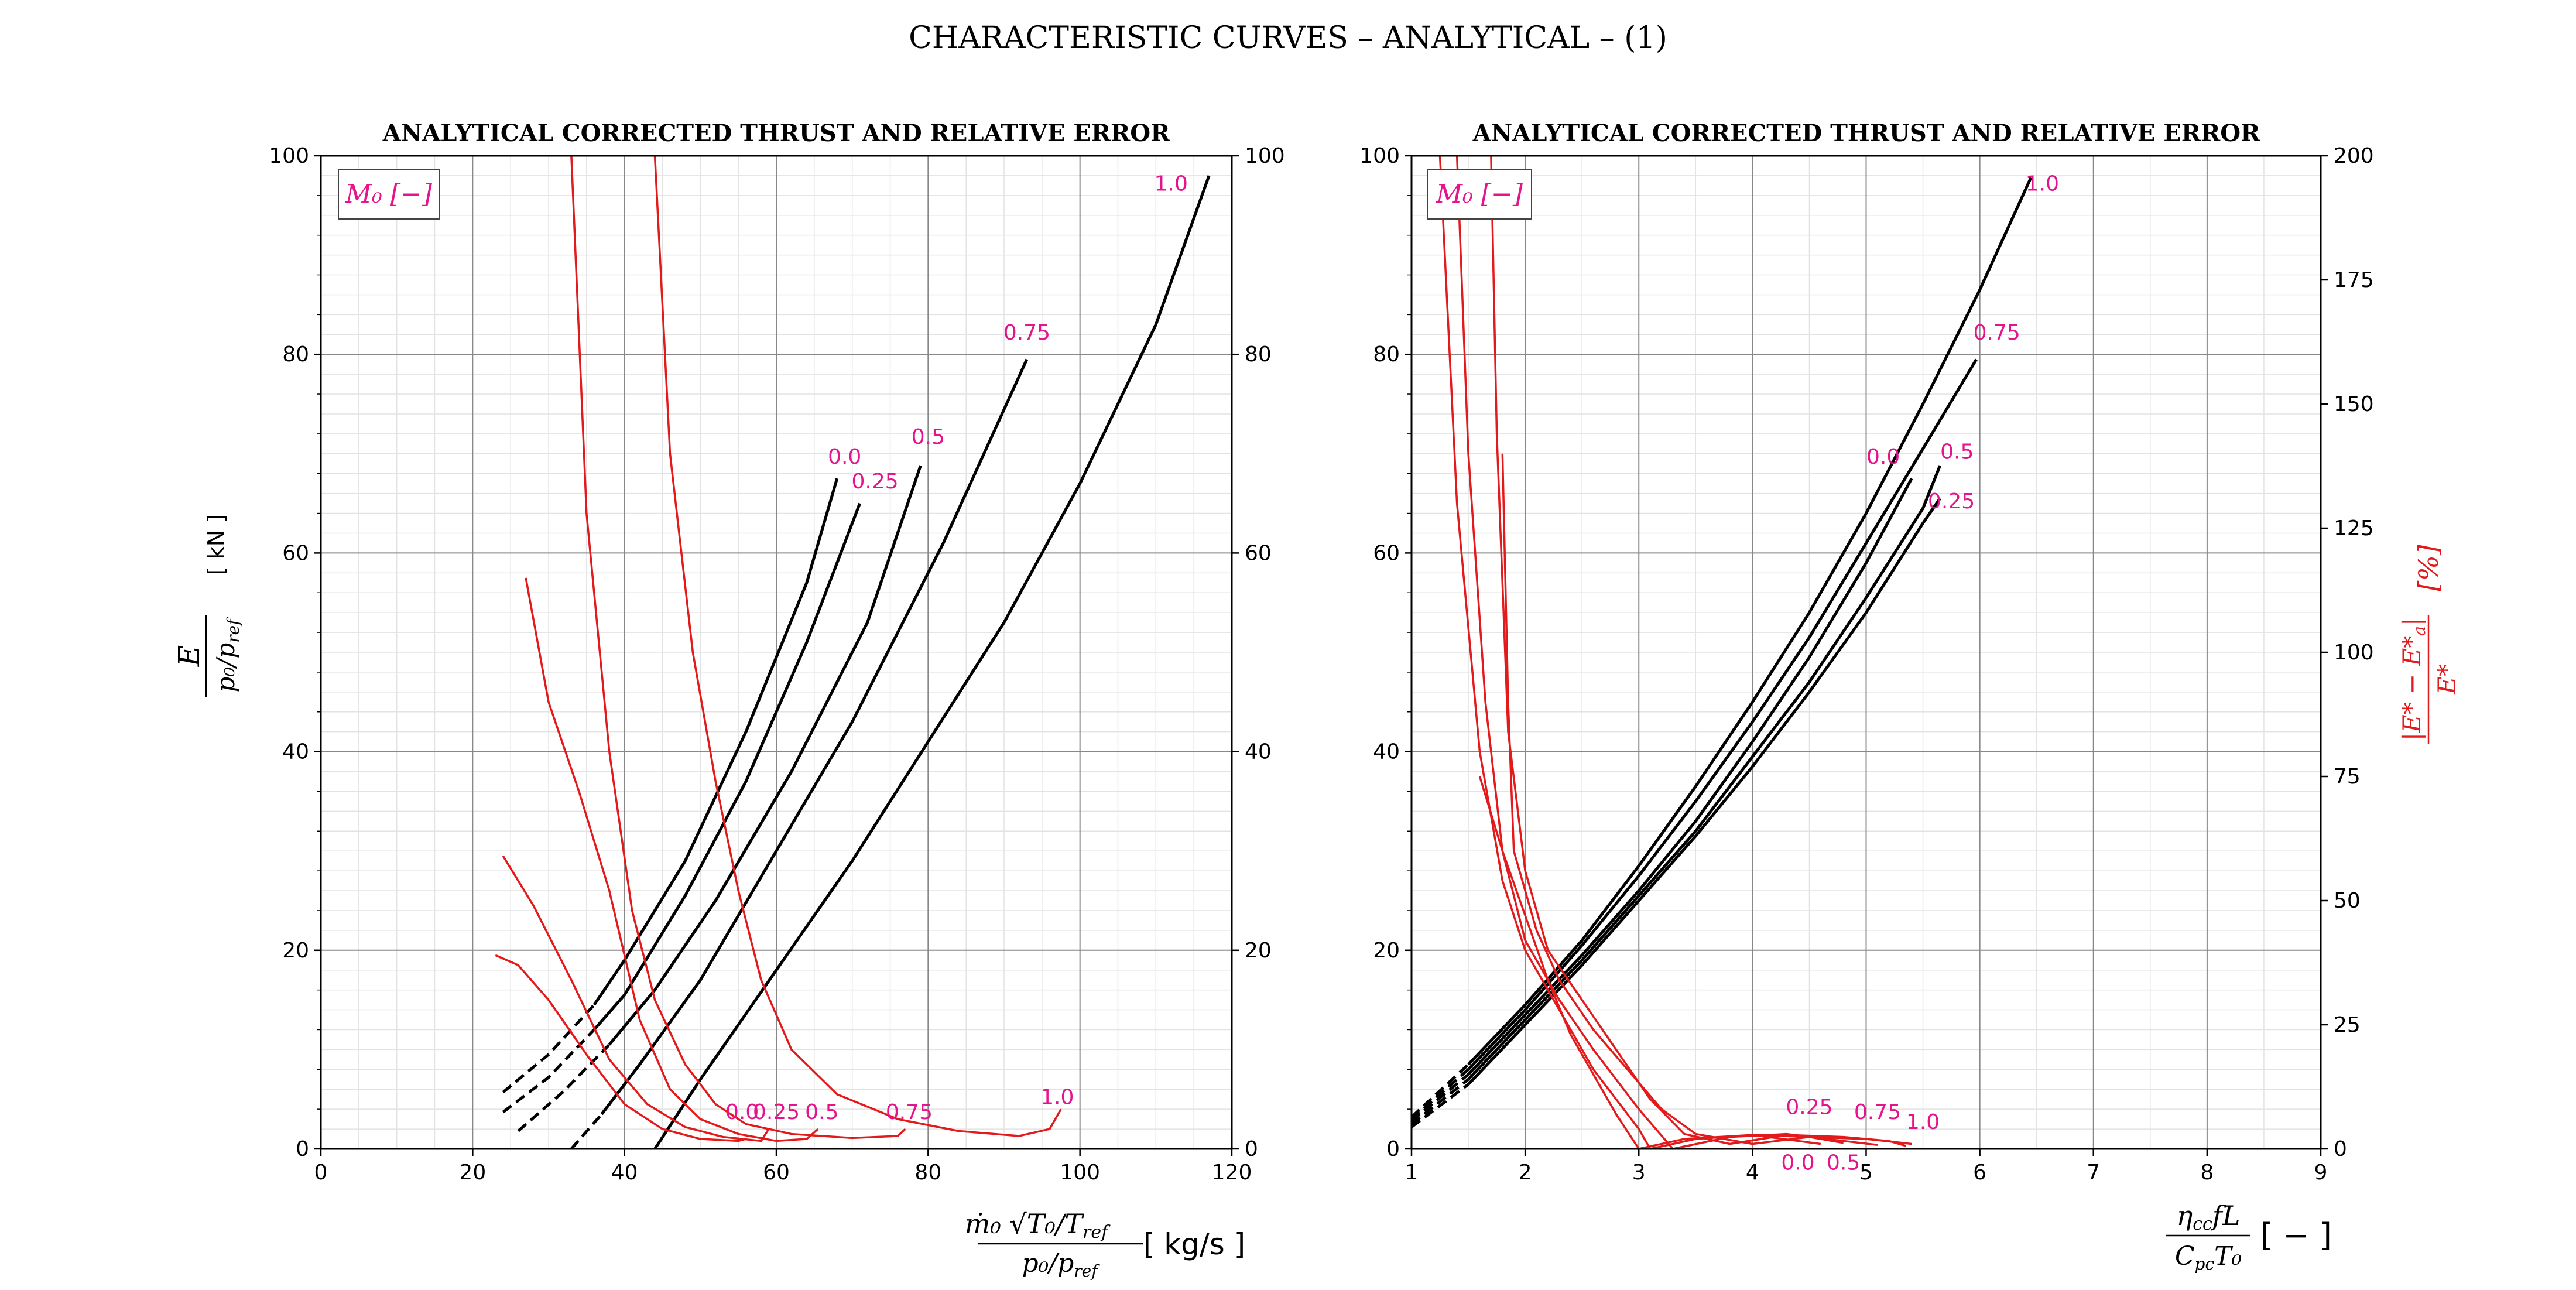 The image size is (2576, 1290). Describe the element at coordinates (295, 553) in the screenshot. I see `left-y-tick-label: 60` at that location.